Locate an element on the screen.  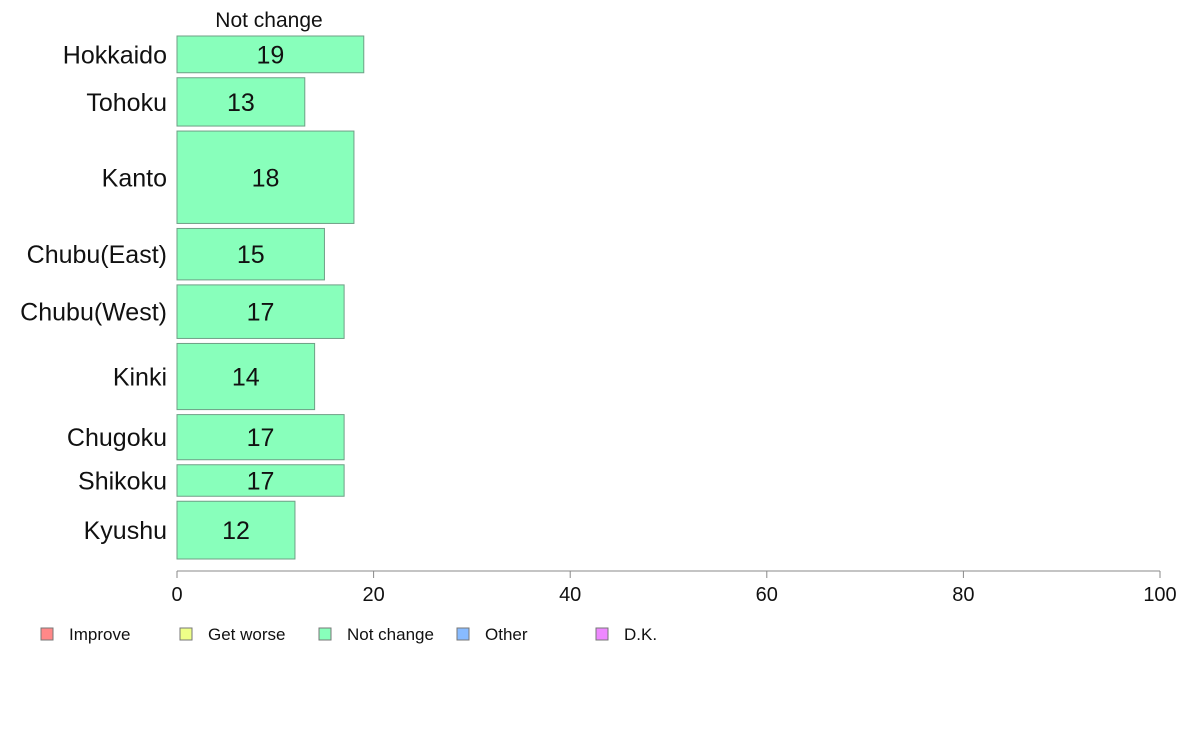
bar-value-label: 13 is located at coordinates (241, 103).